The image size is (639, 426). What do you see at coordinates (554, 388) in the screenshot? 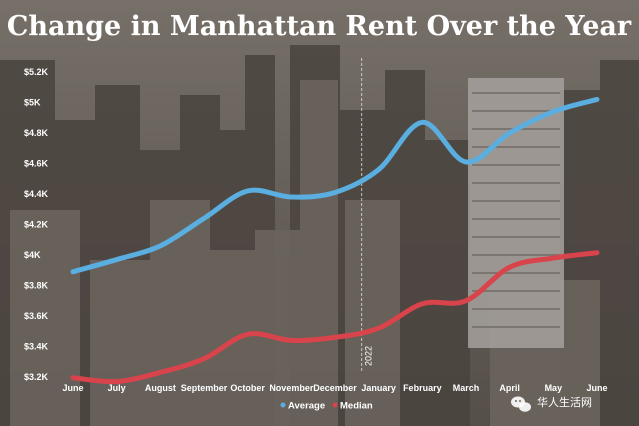
I see `x-tick-label: May` at bounding box center [554, 388].